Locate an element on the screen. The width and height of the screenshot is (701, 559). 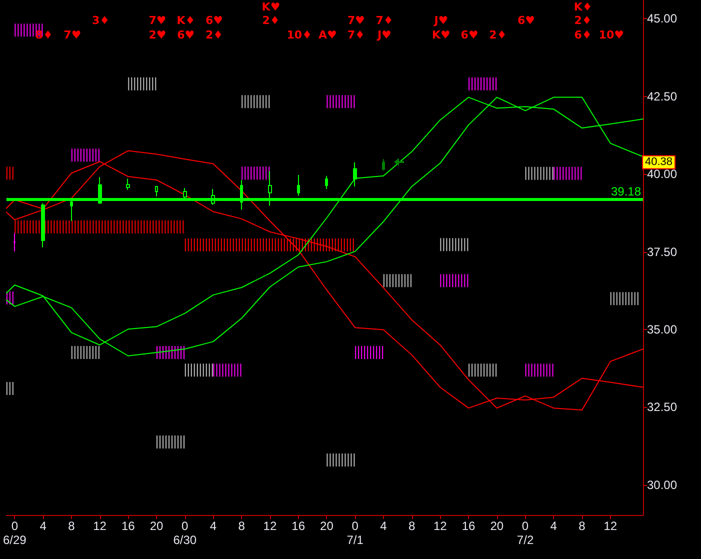
annotation: 8♦ is located at coordinates (44, 35).